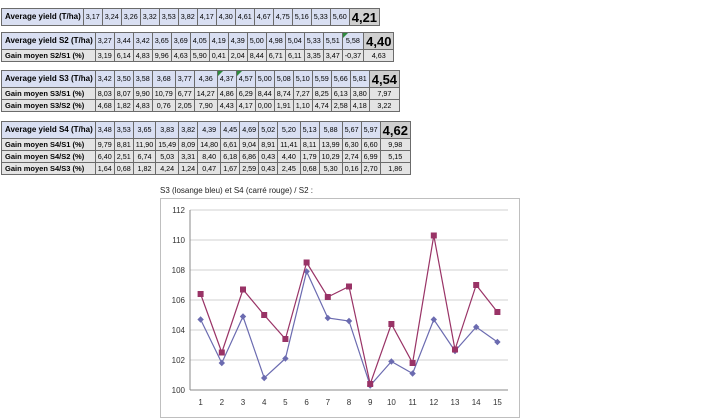 Image resolution: width=715 pixels, height=418 pixels. I want to click on value-cell: 6,71, so click(275, 55).